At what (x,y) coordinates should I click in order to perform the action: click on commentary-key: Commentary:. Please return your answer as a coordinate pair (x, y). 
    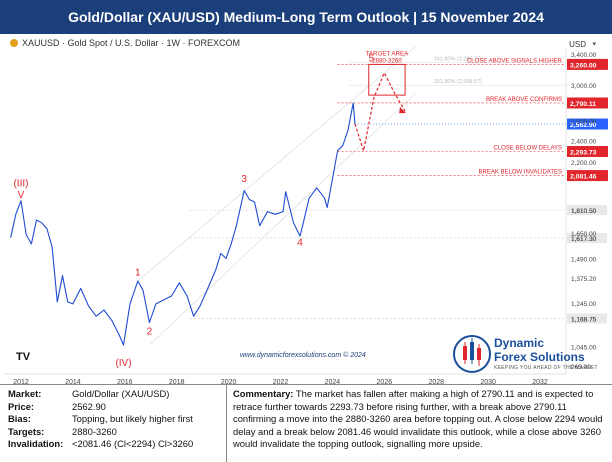
    Looking at the image, I should click on (263, 393).